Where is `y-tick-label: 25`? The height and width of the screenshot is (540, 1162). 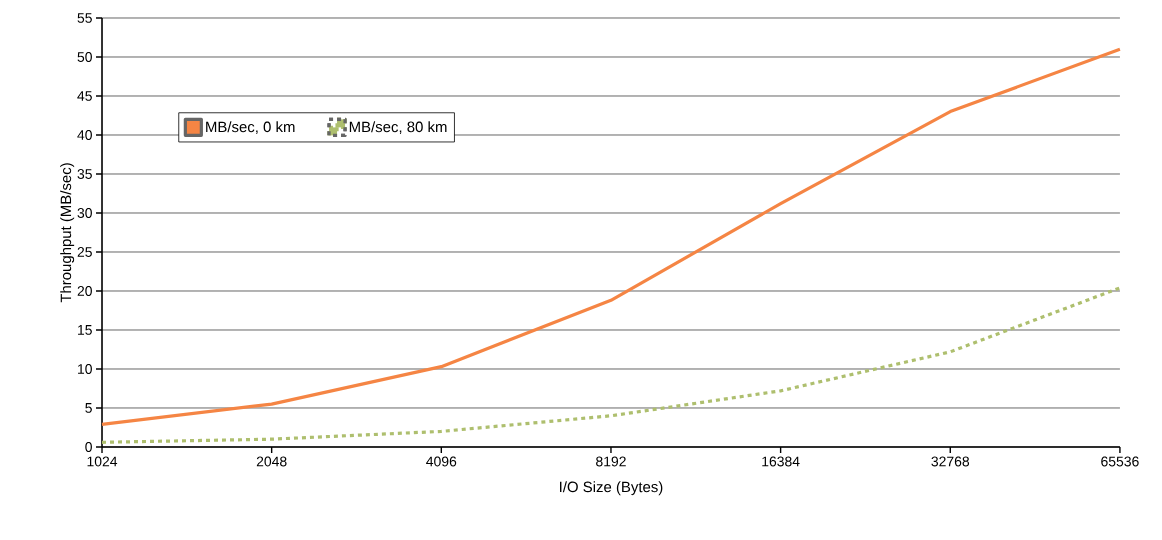
y-tick-label: 25 is located at coordinates (84, 252).